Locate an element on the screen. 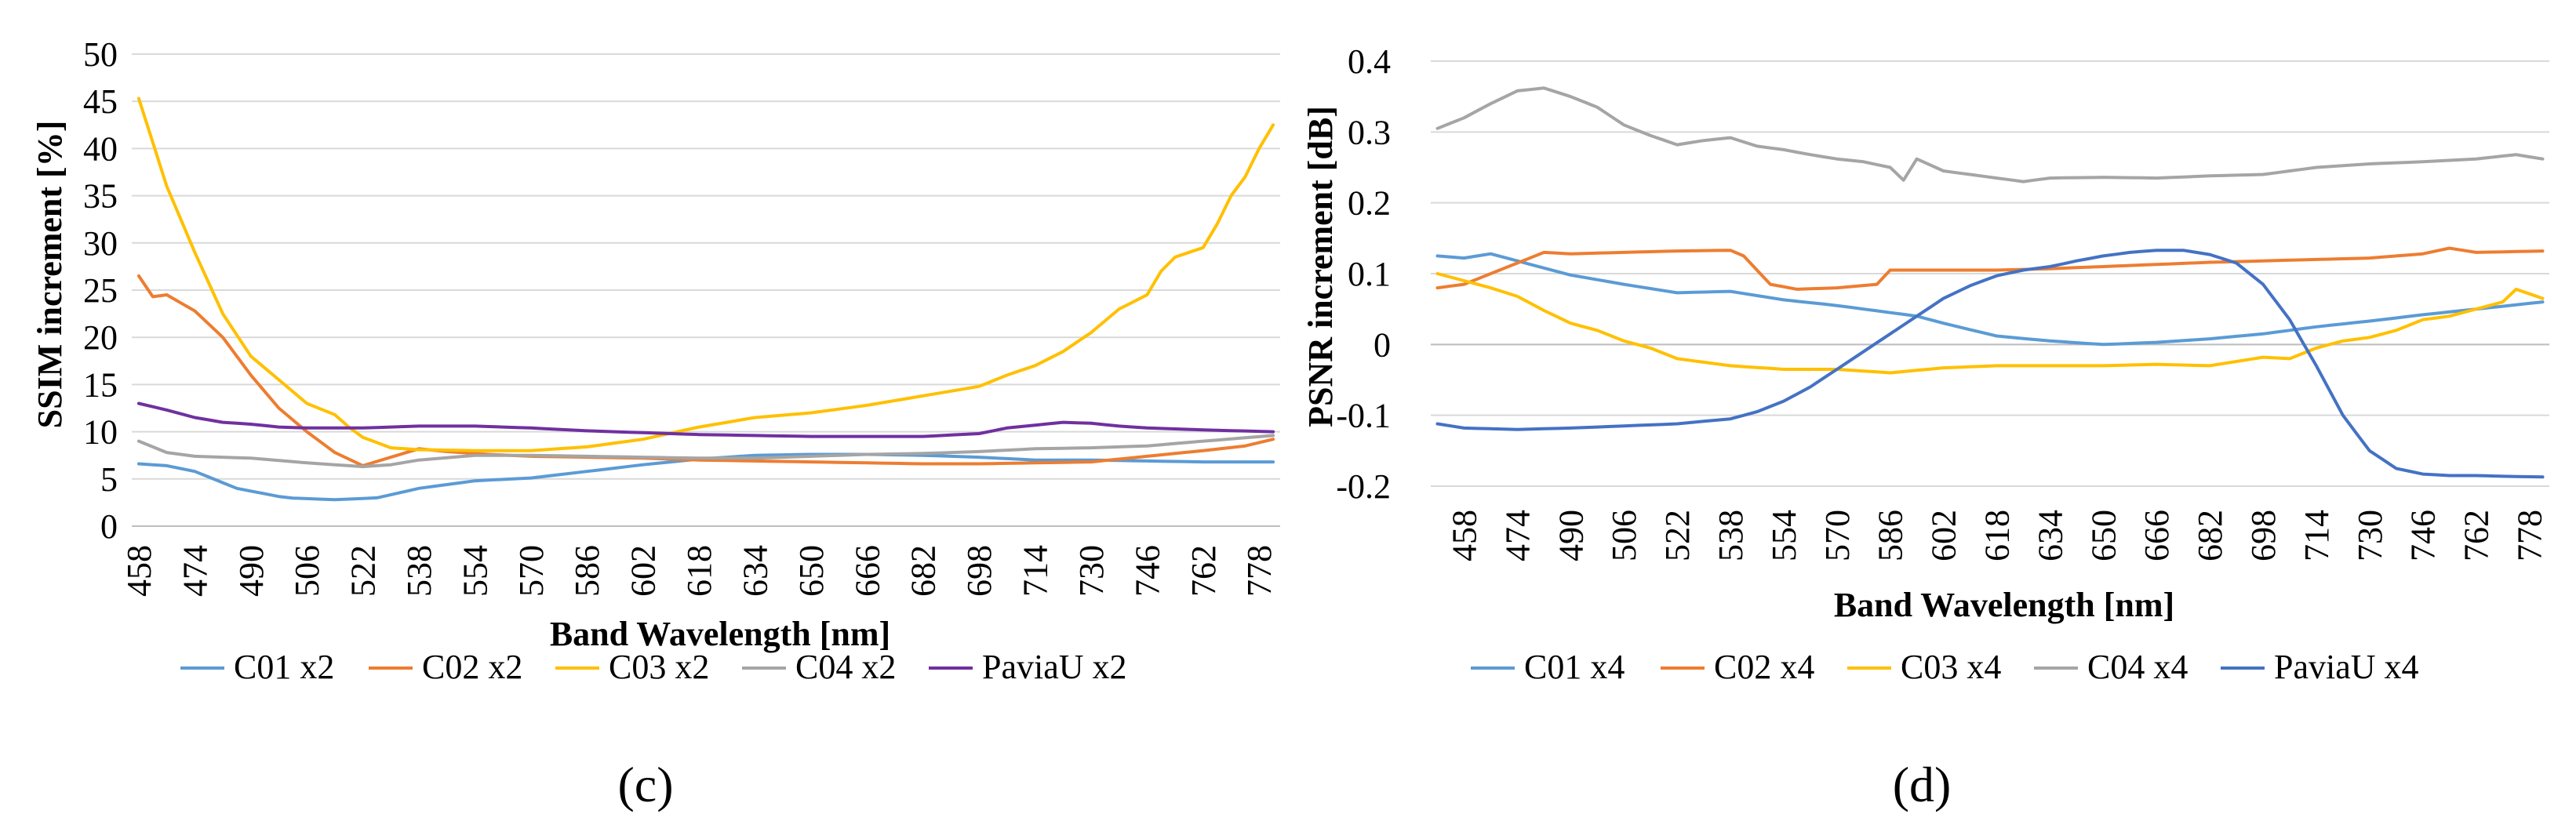 Image resolution: width=2576 pixels, height=839 pixels. chart-c-x-axis-label: Band Wavelength [nm] is located at coordinates (720, 634).